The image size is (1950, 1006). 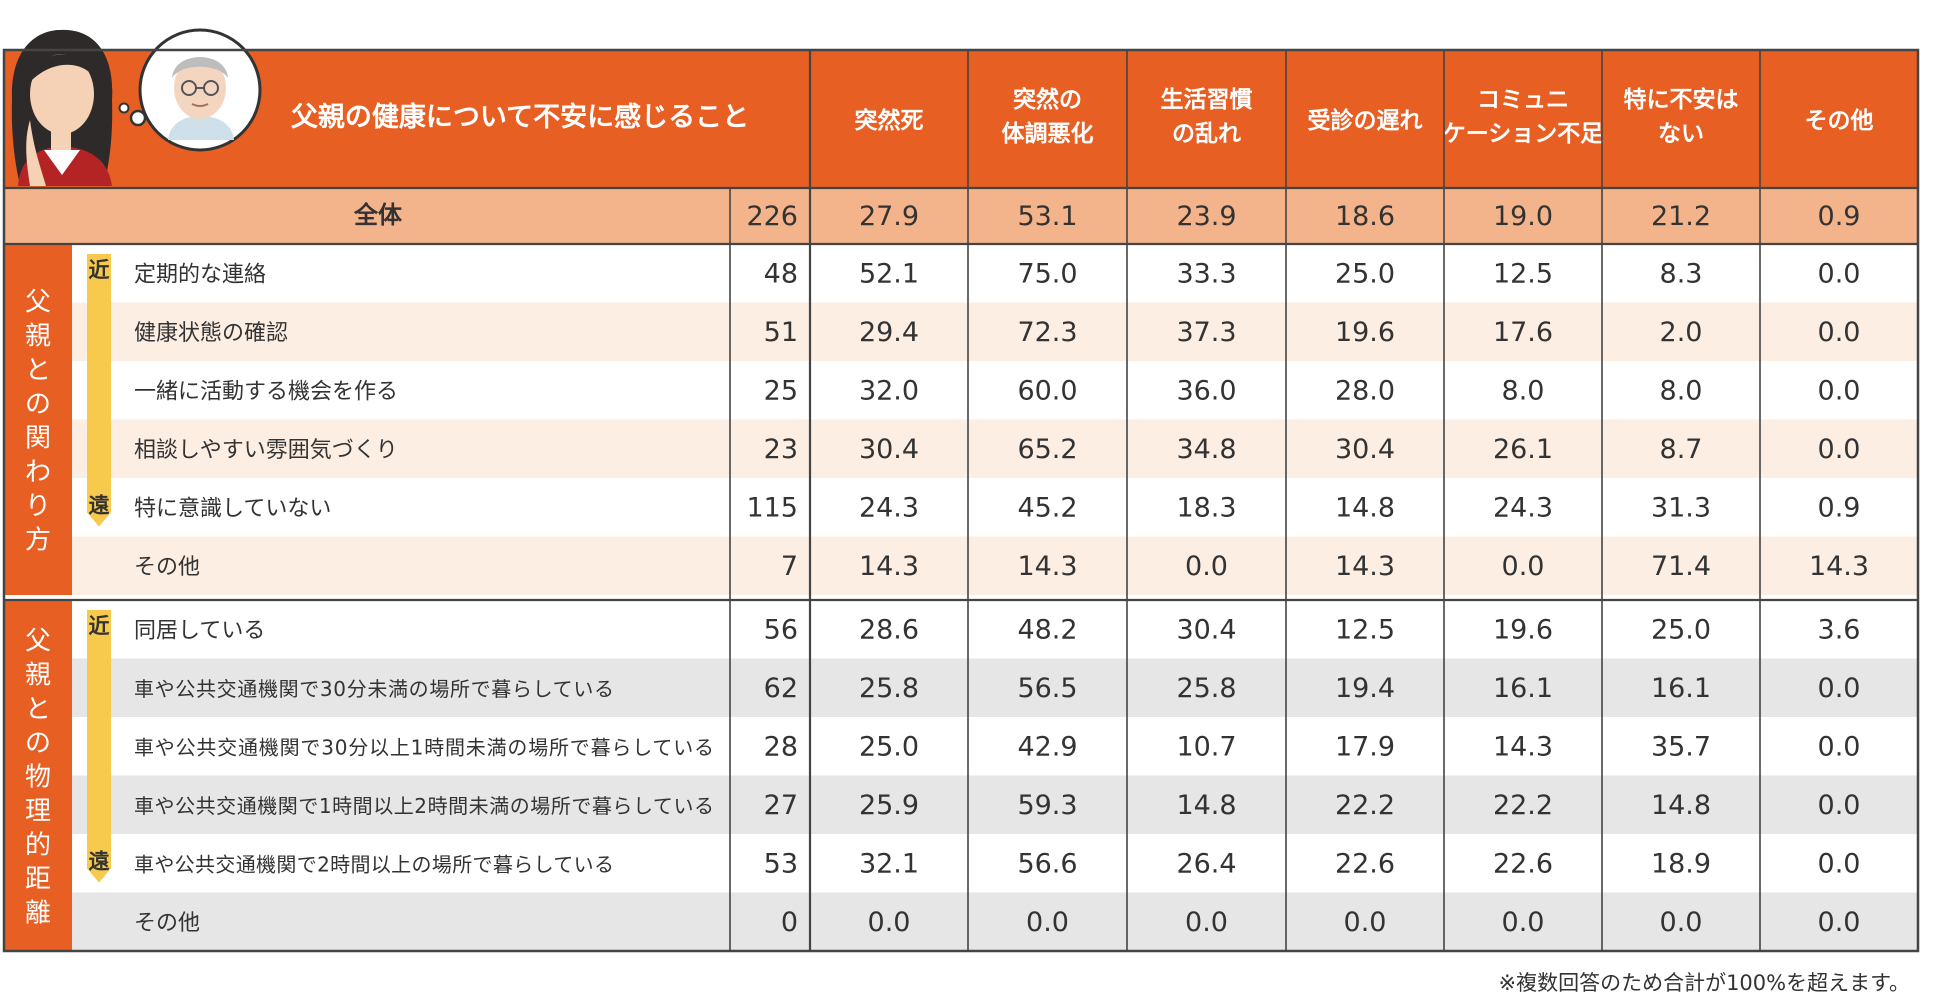 I want to click on row-n: 115, so click(x=772, y=507).